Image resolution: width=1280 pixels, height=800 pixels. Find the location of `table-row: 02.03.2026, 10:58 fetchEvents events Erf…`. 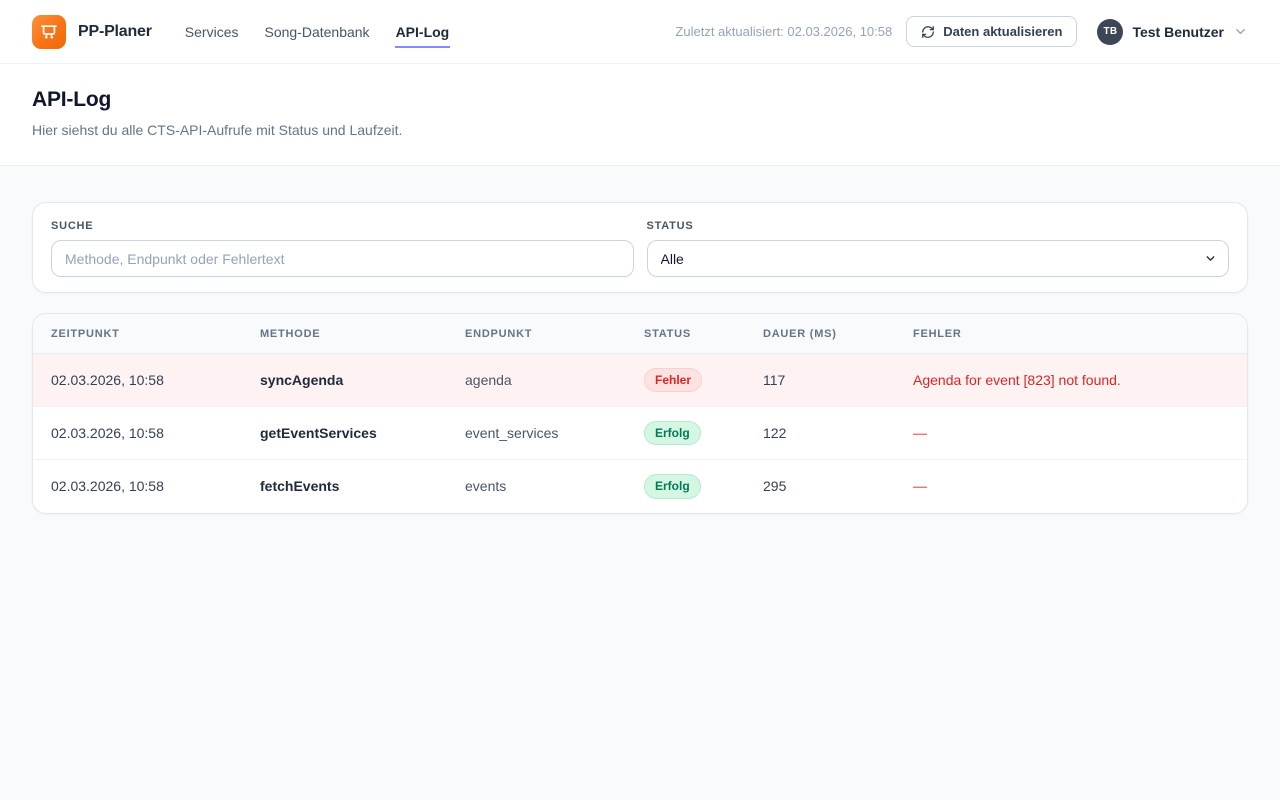

table-row: 02.03.2026, 10:58 fetchEvents events Erf… is located at coordinates (640, 486).